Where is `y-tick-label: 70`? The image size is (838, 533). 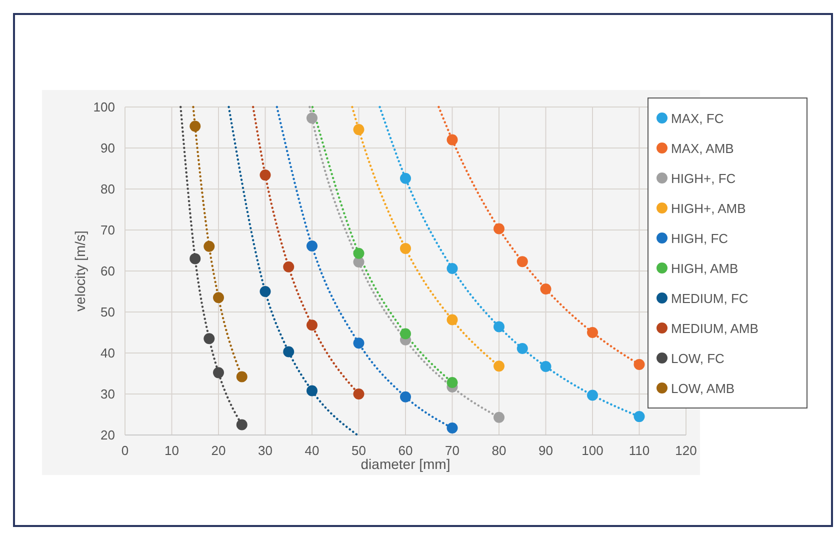
y-tick-label: 70 is located at coordinates (107, 230).